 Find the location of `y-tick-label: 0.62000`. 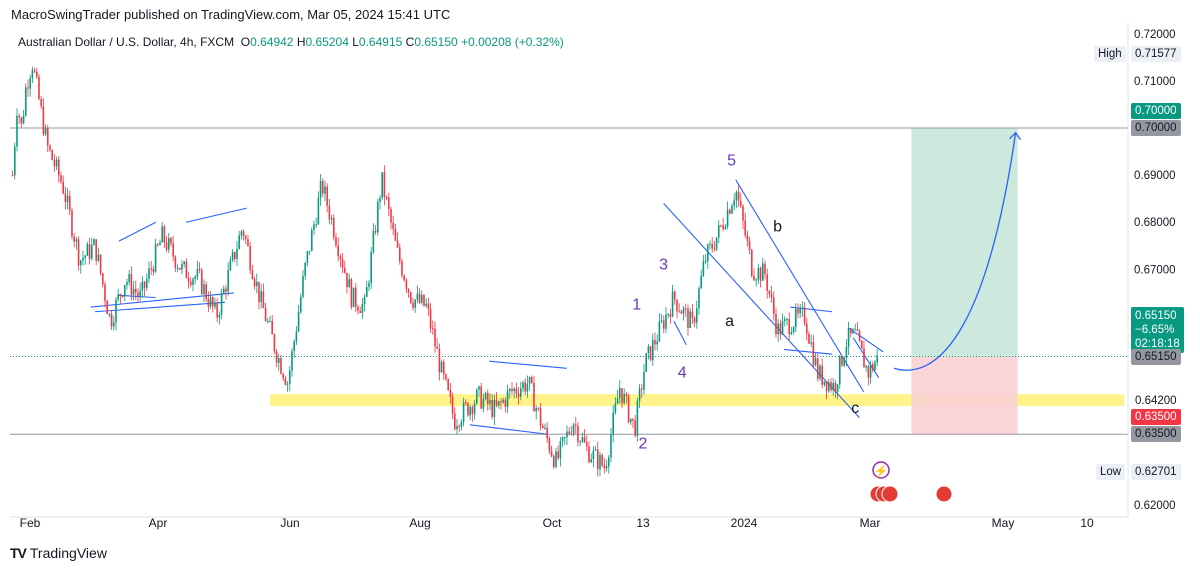

y-tick-label: 0.62000 is located at coordinates (1155, 506).